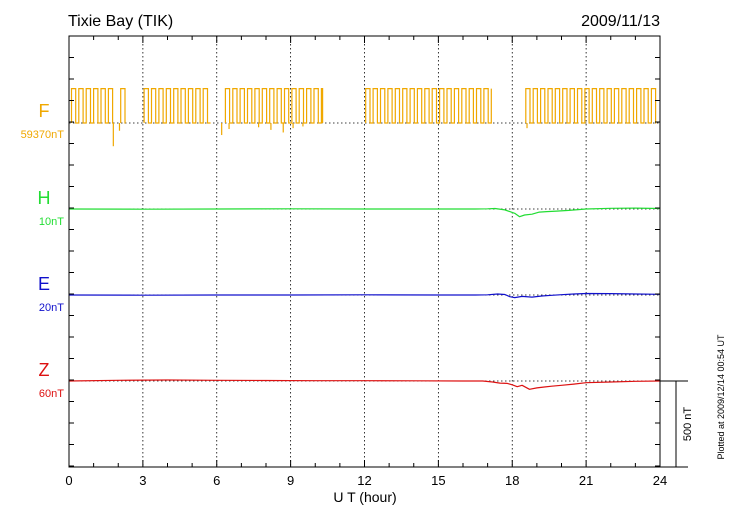 The height and width of the screenshot is (520, 730). I want to click on x-tick-labels: 0 3 6 9 12 15 18 21 24, so click(366, 480).